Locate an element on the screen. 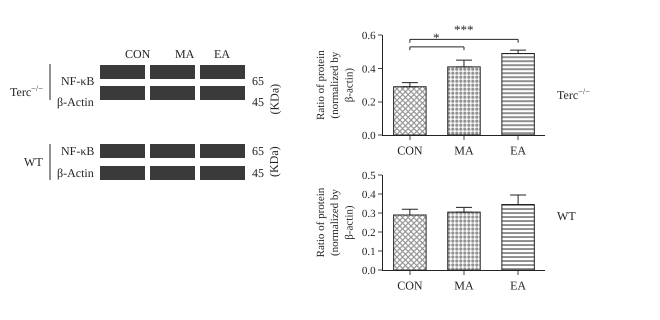 This screenshot has height=320, width=660. y-tick-label: 0.3 is located at coordinates (369, 214).